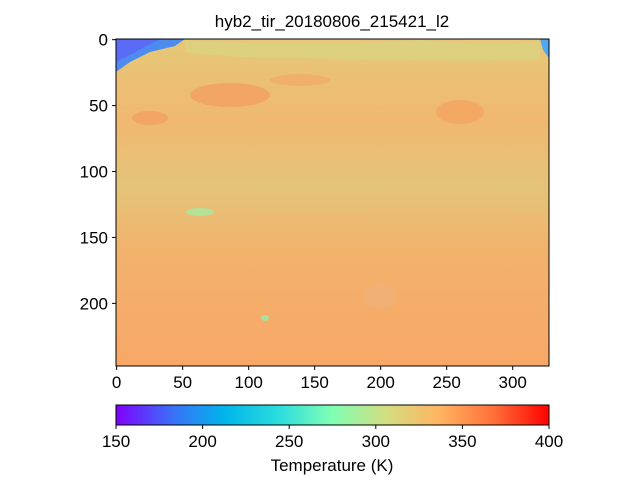  Describe the element at coordinates (289, 441) in the screenshot. I see `colorbar-tick-label: 250` at that location.